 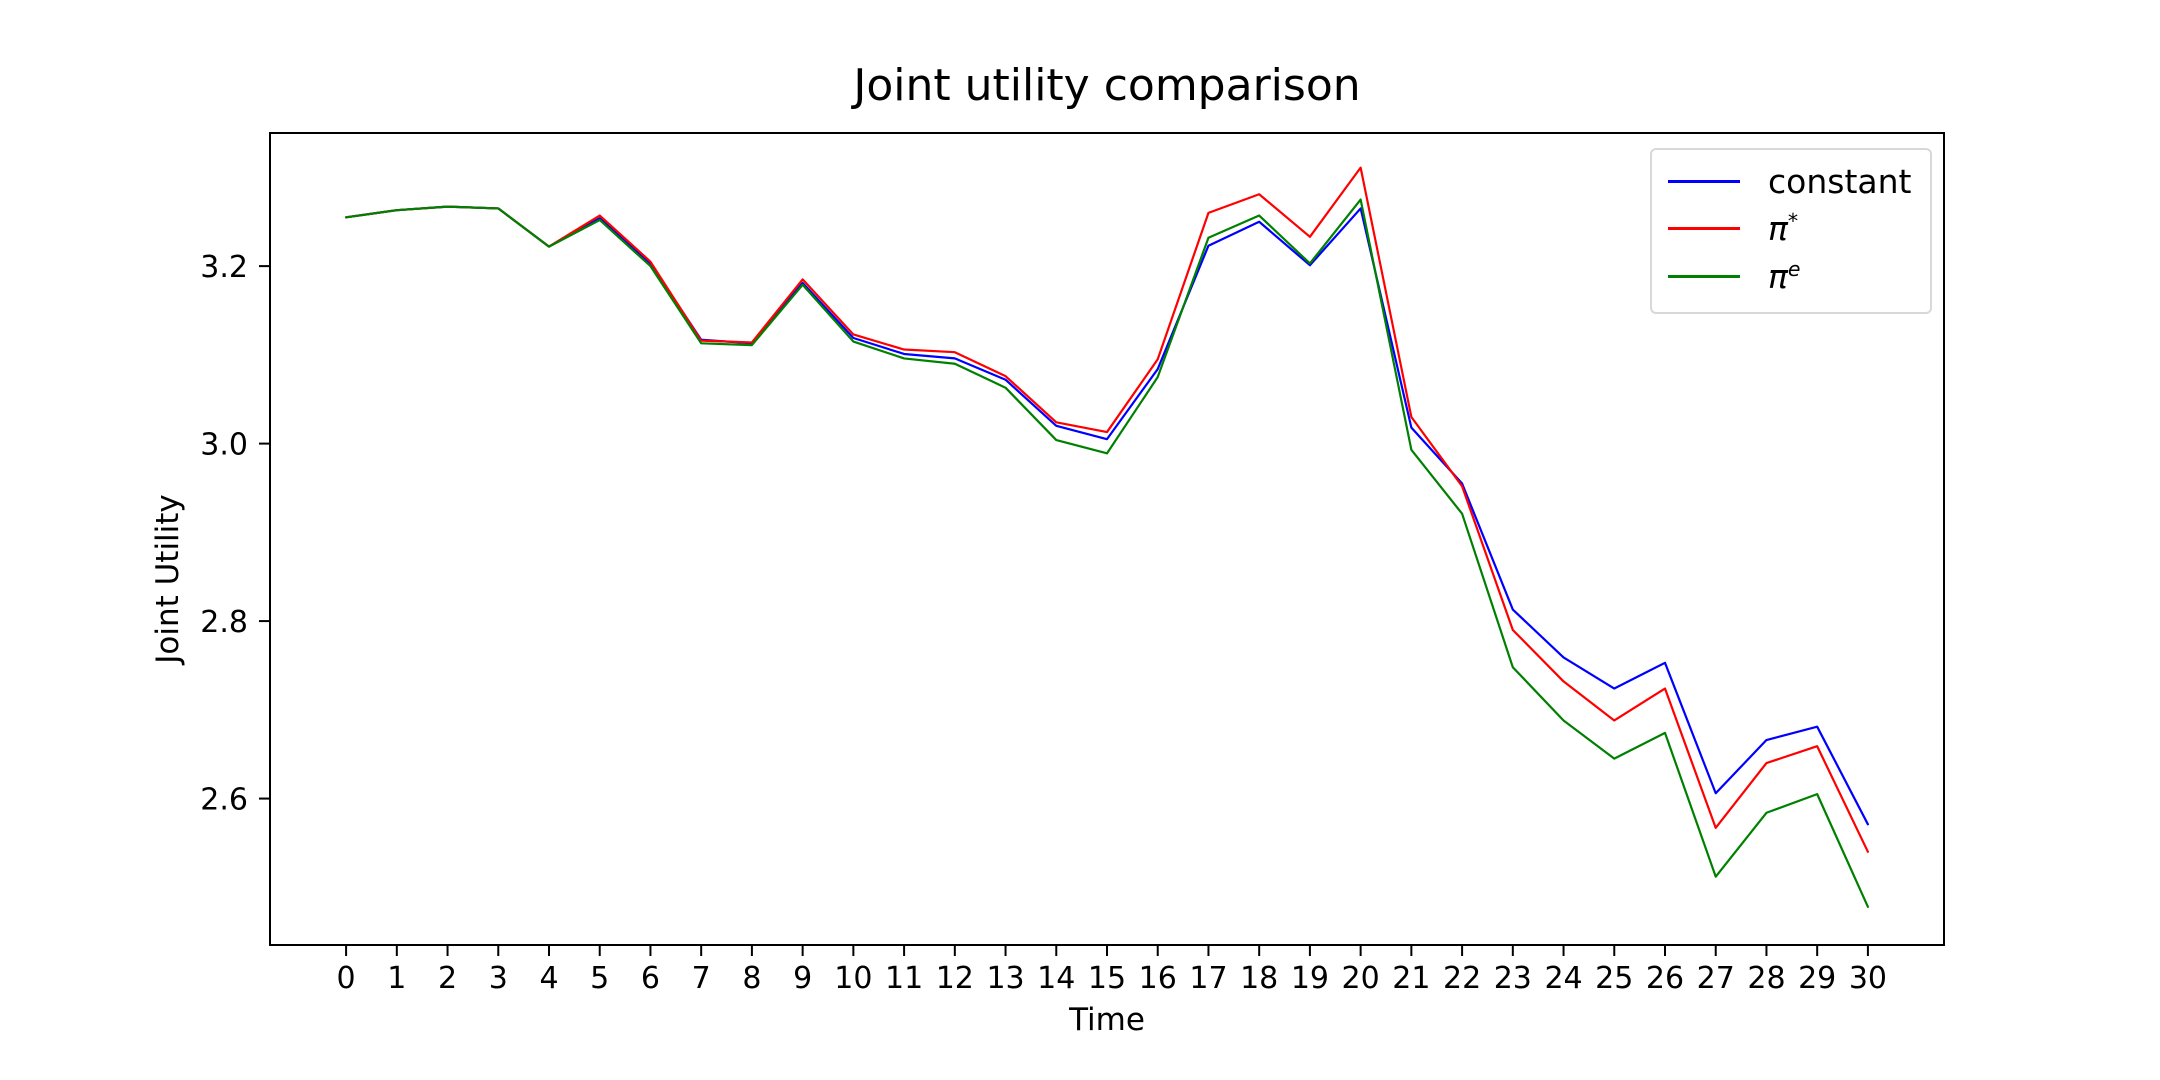 I want to click on x-axis-label: Time, so click(x=1107, y=1020).